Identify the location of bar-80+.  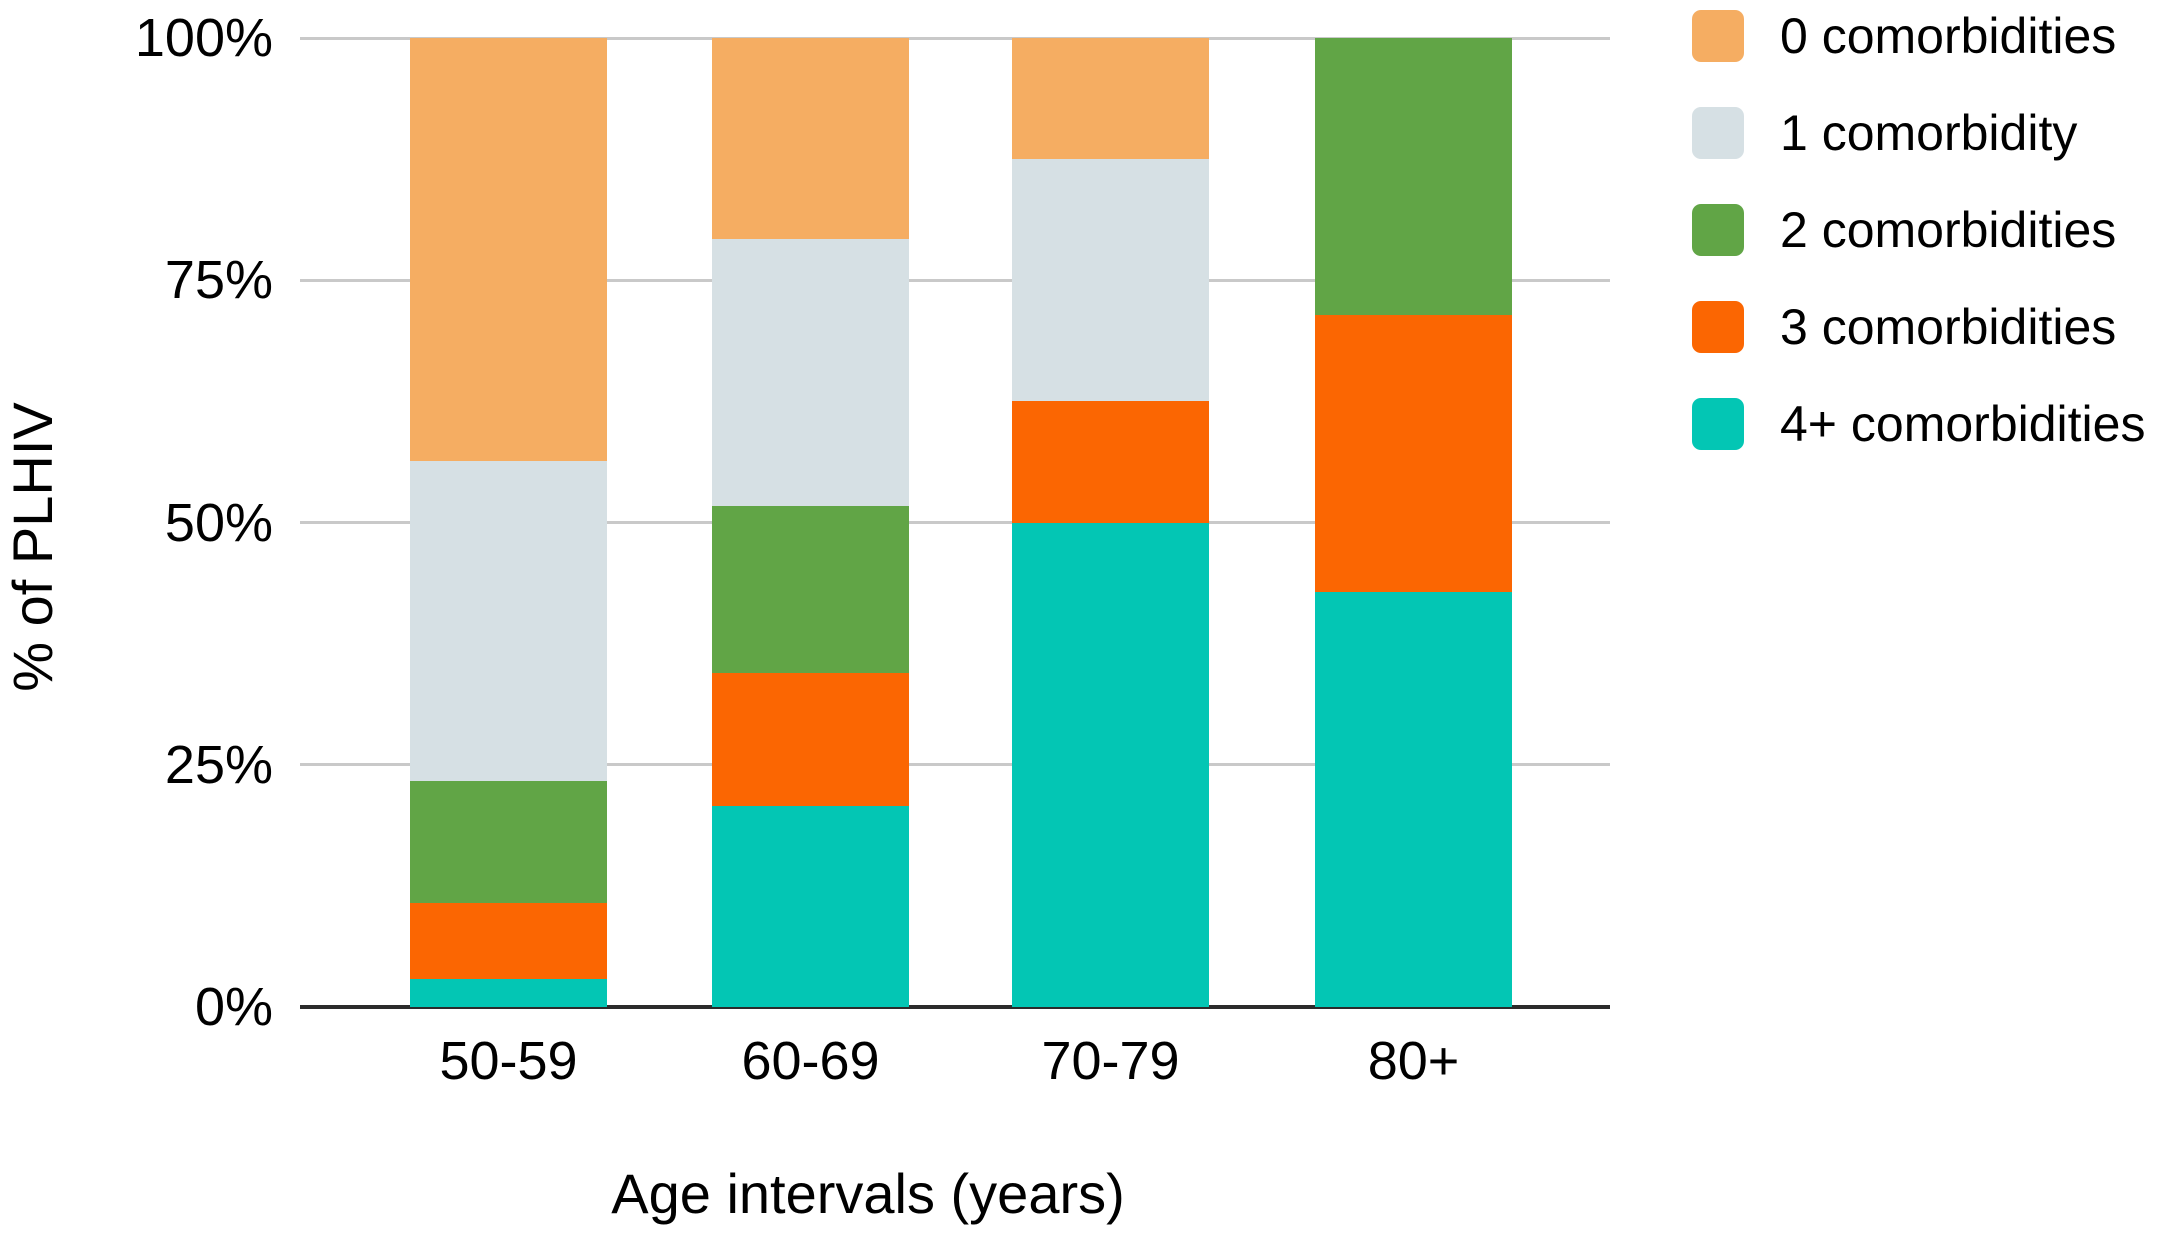
(1413, 522).